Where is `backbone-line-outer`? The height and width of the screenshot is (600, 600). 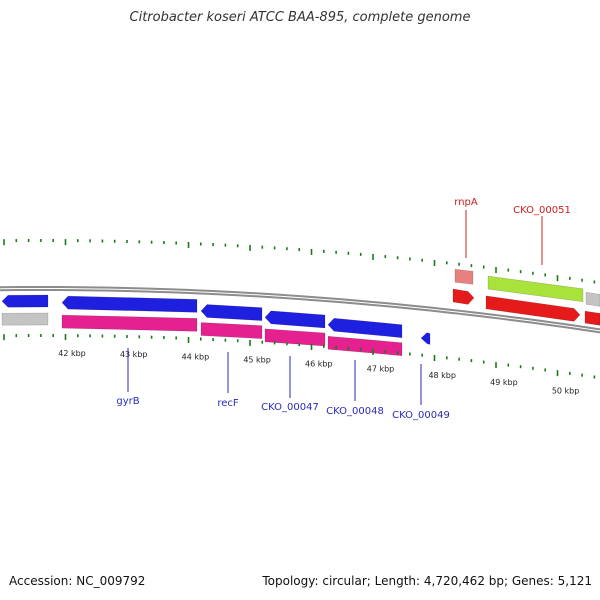 backbone-line-outer is located at coordinates (300, 308).